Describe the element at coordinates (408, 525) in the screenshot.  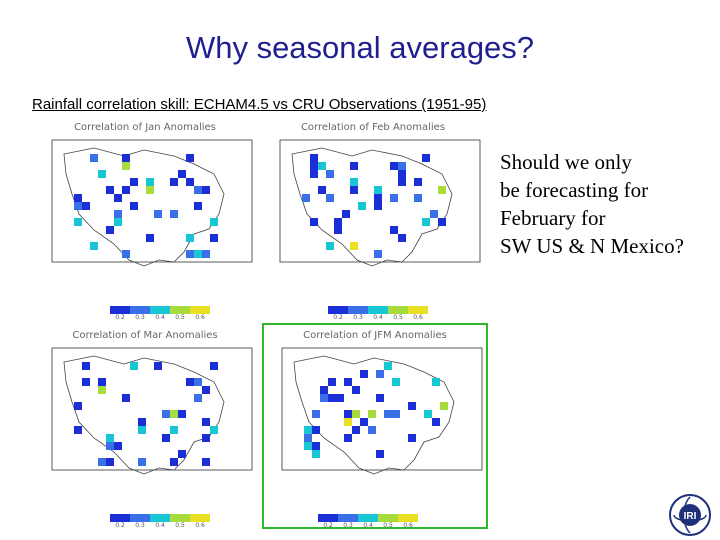
I see `colorbar-tick-label: 0.6` at that location.